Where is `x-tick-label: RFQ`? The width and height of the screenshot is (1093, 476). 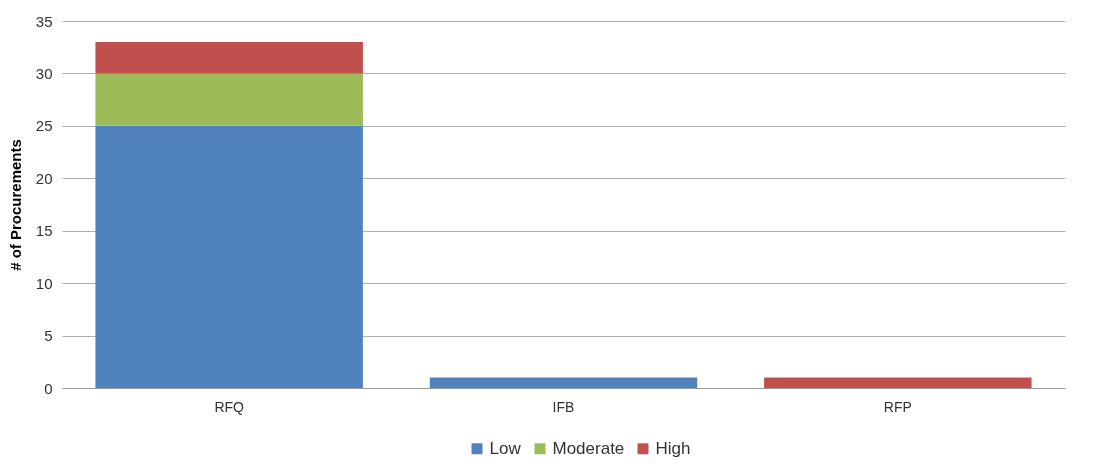 x-tick-label: RFQ is located at coordinates (229, 406).